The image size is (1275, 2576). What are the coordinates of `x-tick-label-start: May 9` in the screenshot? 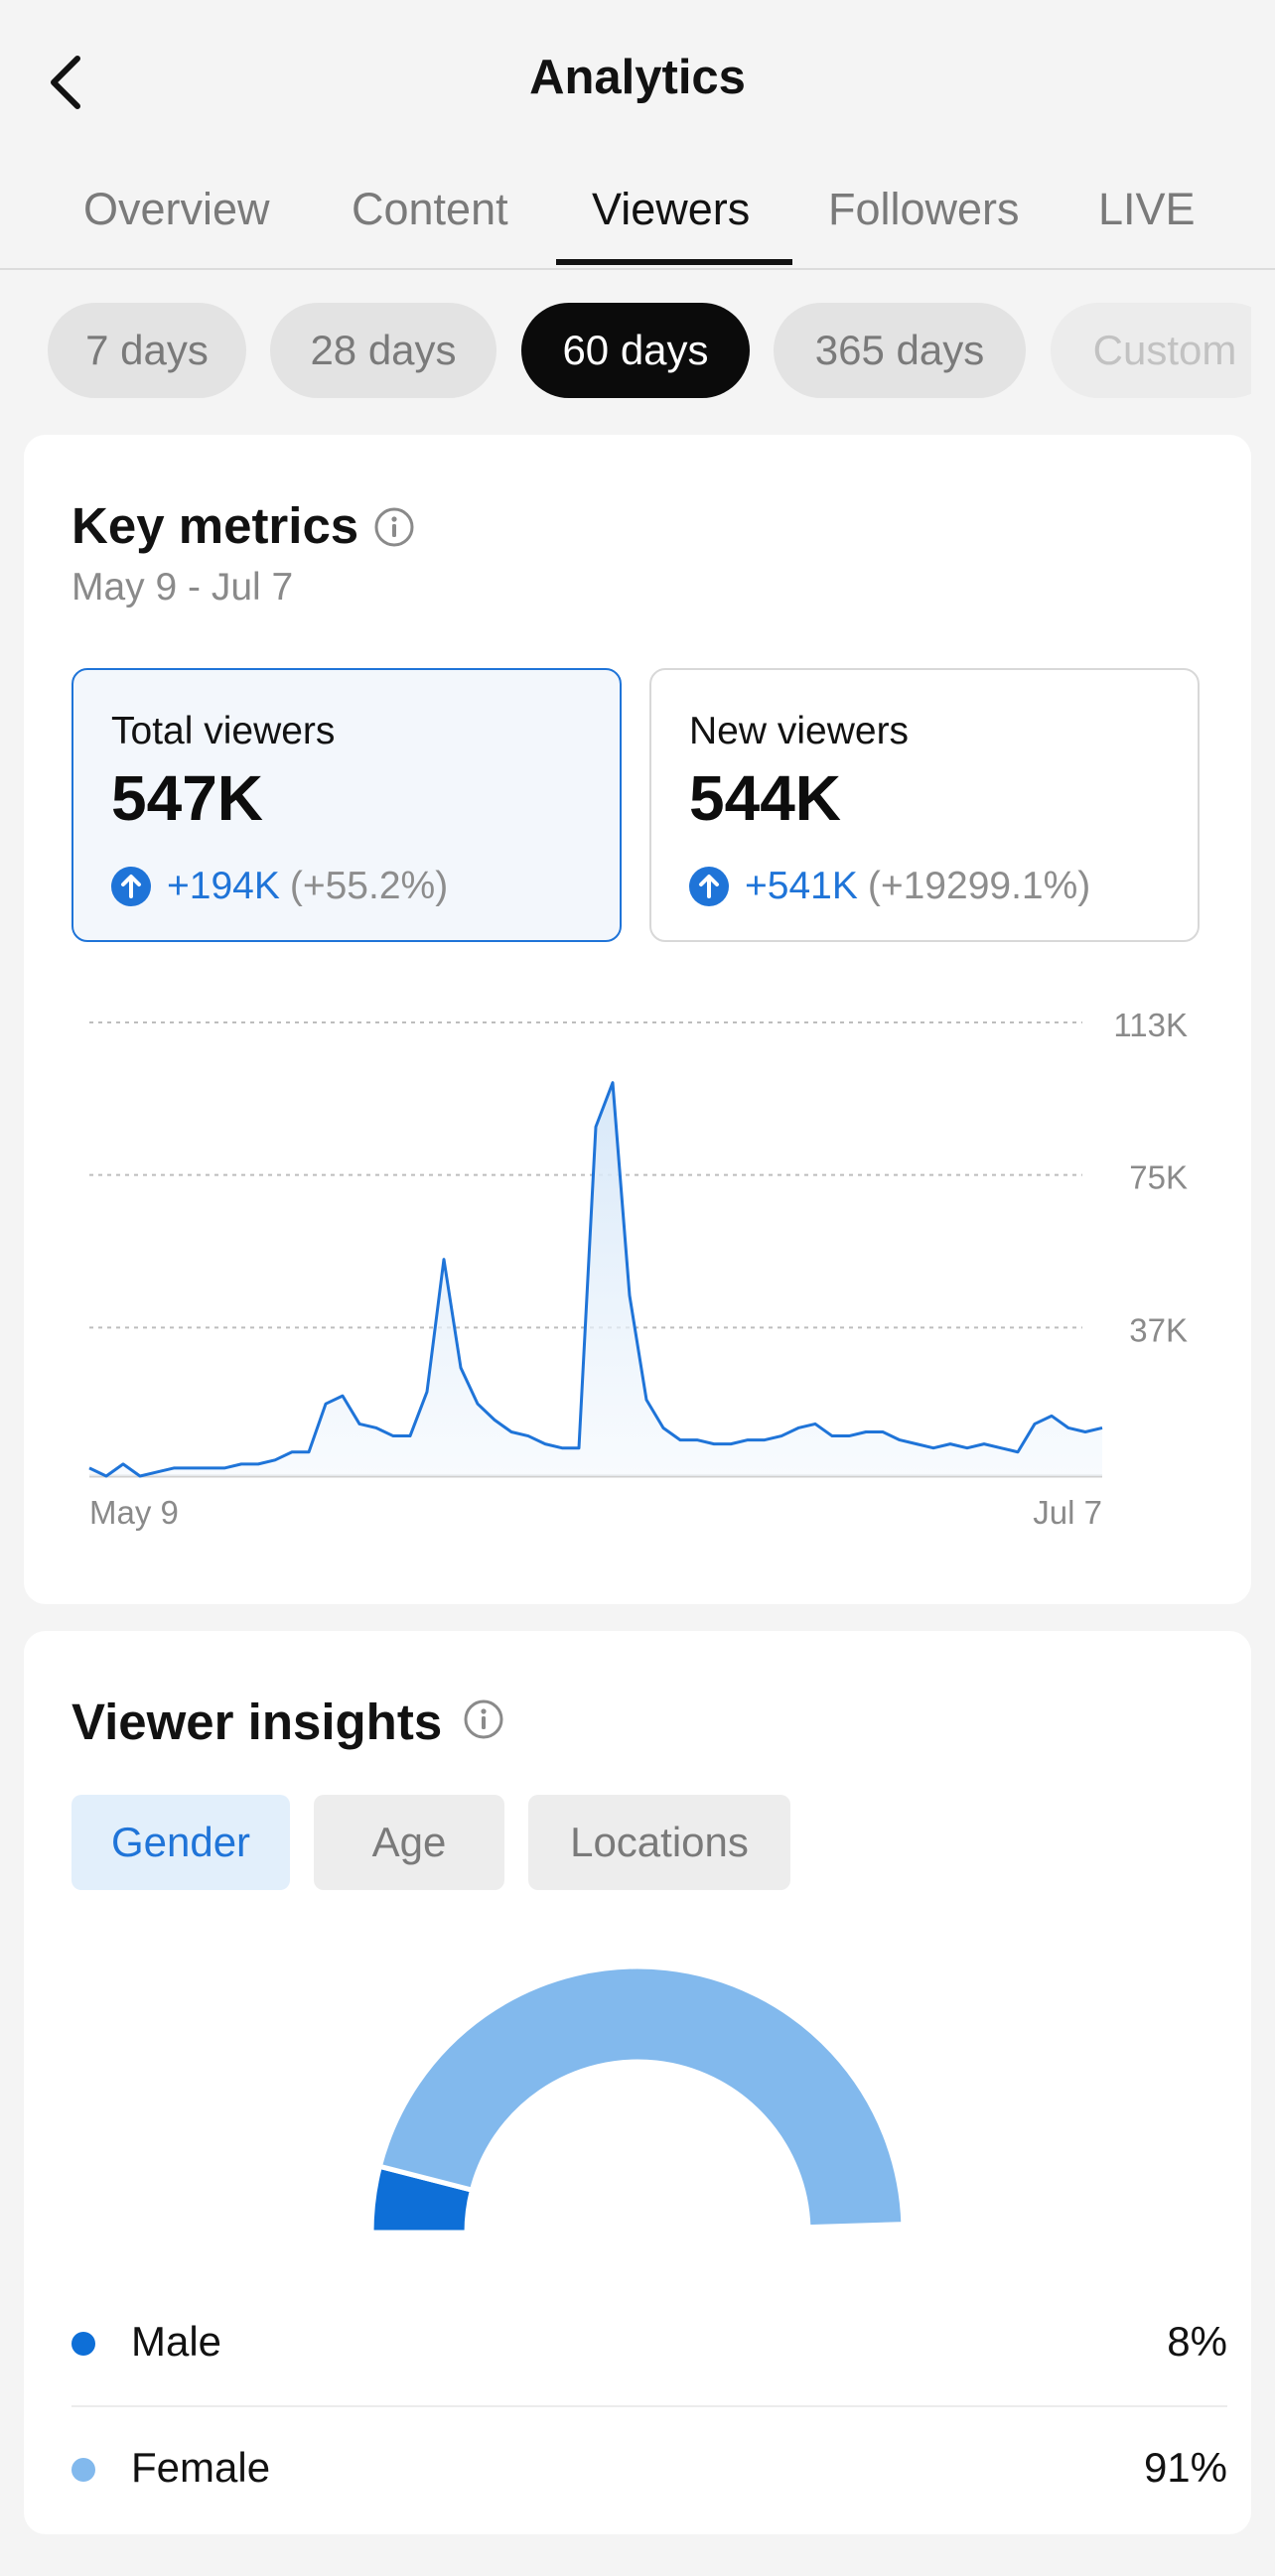 It's located at (134, 1512).